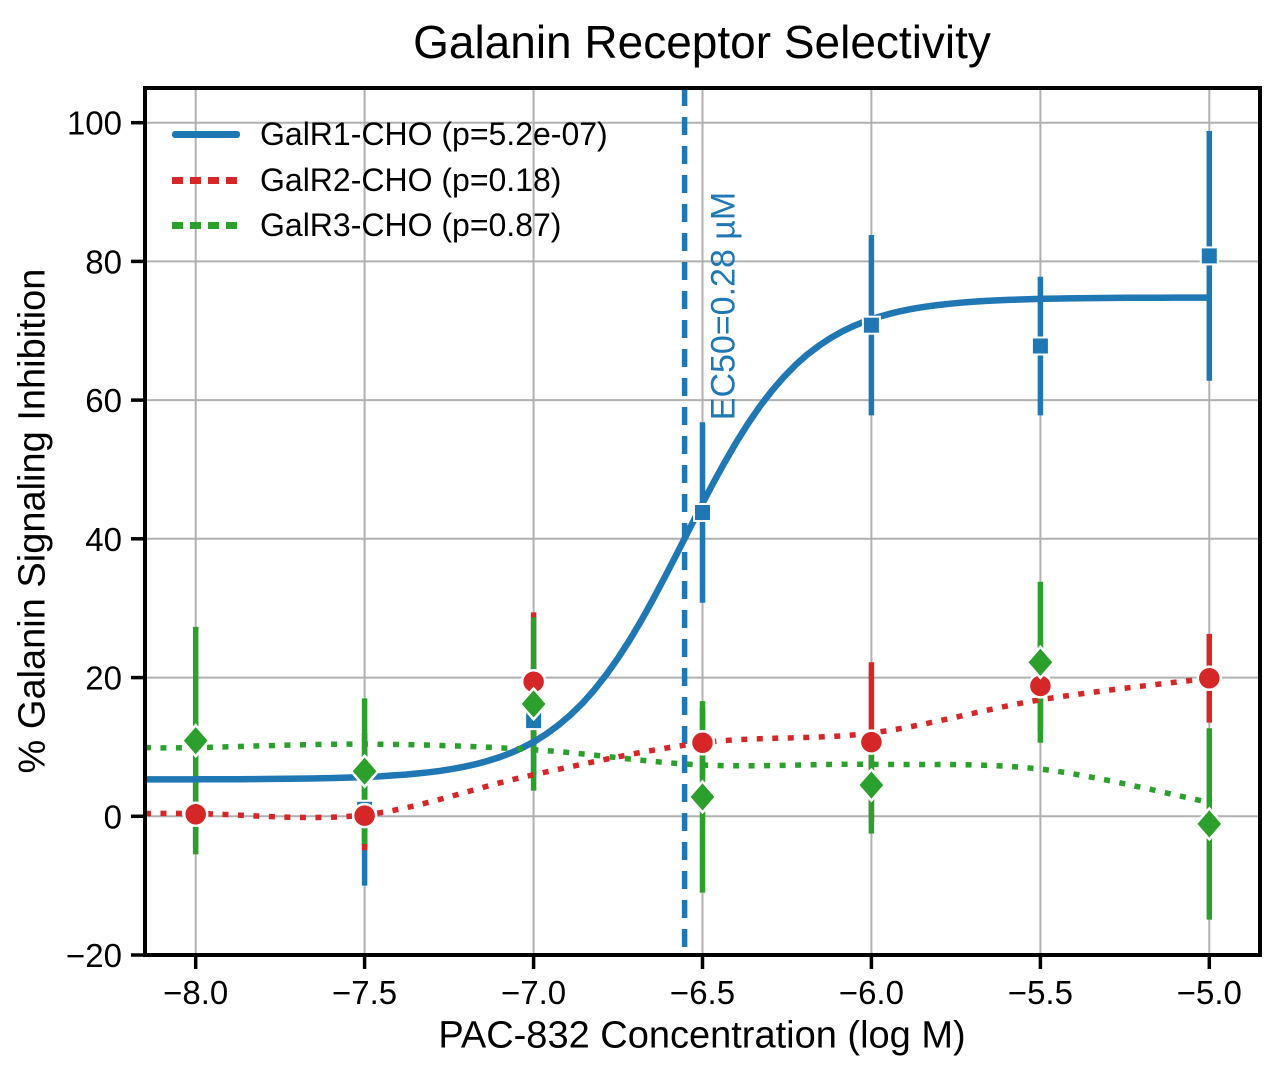 This screenshot has height=1082, width=1280. Describe the element at coordinates (103, 678) in the screenshot. I see `svg-text: 20` at that location.